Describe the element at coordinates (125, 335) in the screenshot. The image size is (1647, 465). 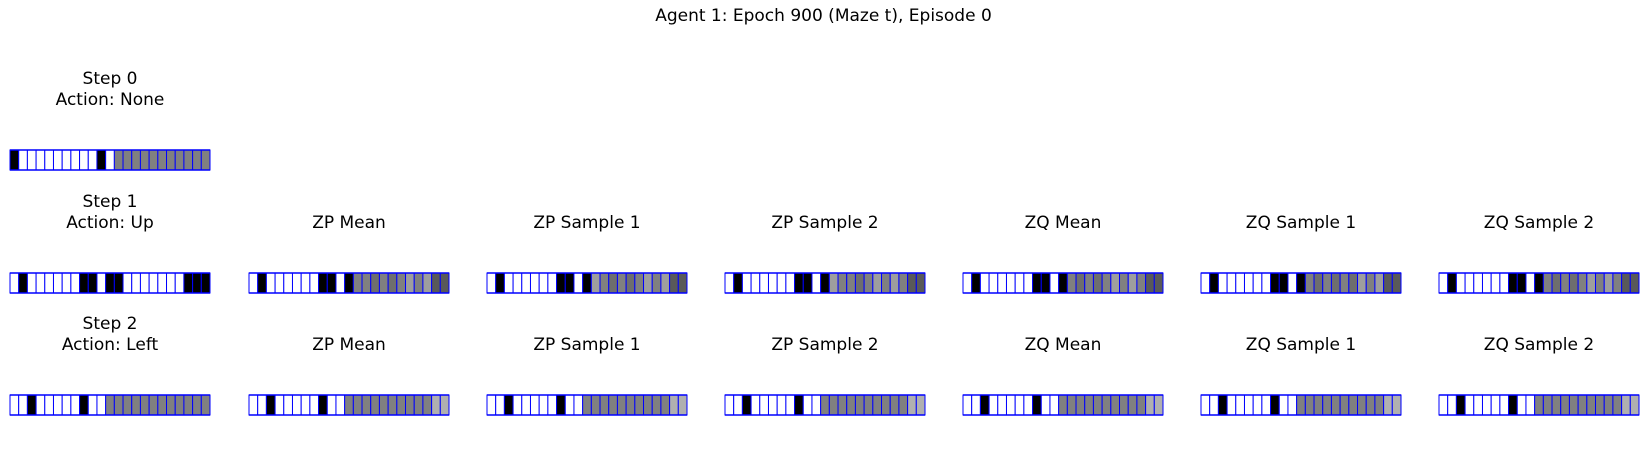
I see `panel-title: Step 2 Action: Left` at that location.